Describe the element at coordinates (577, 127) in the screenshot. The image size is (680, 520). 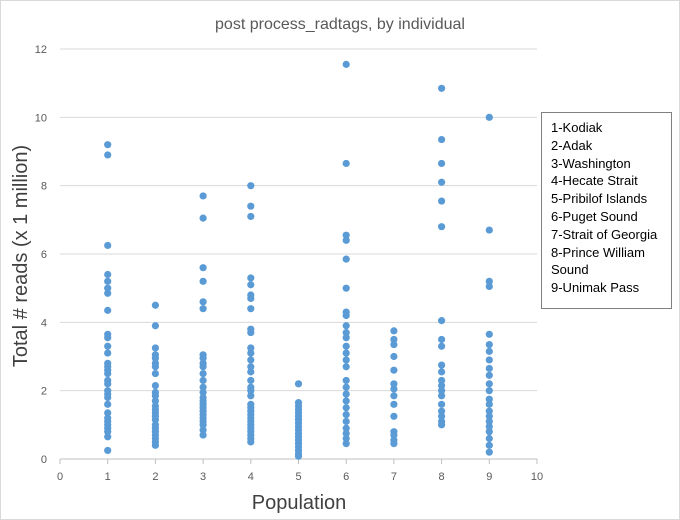
I see `legend-item: 1-Kodiak` at that location.